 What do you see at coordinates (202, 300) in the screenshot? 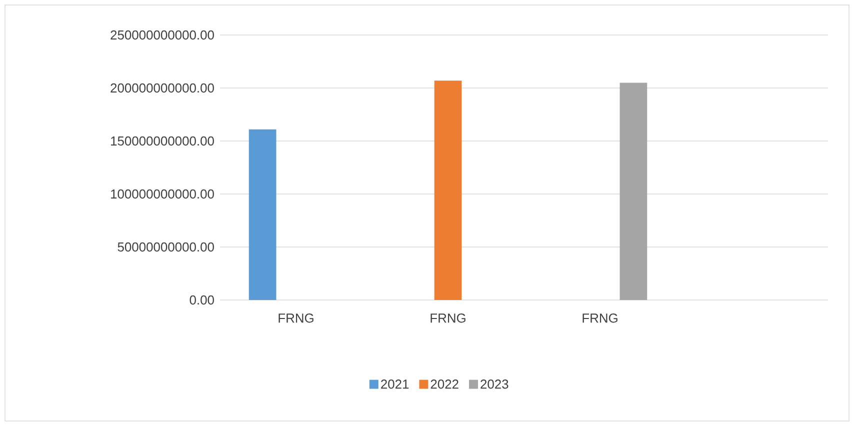
I see `y-tick-label: 0.00` at bounding box center [202, 300].